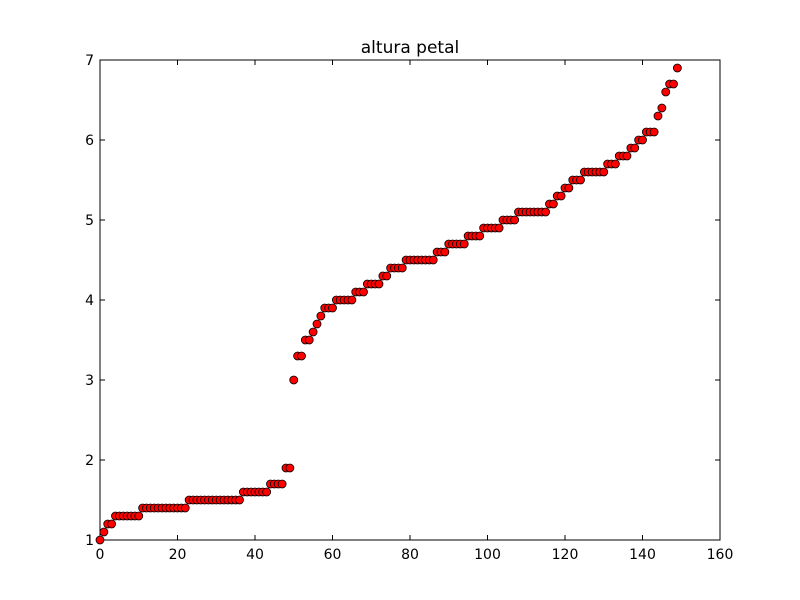  I want to click on x-tick-label: 20, so click(178, 555).